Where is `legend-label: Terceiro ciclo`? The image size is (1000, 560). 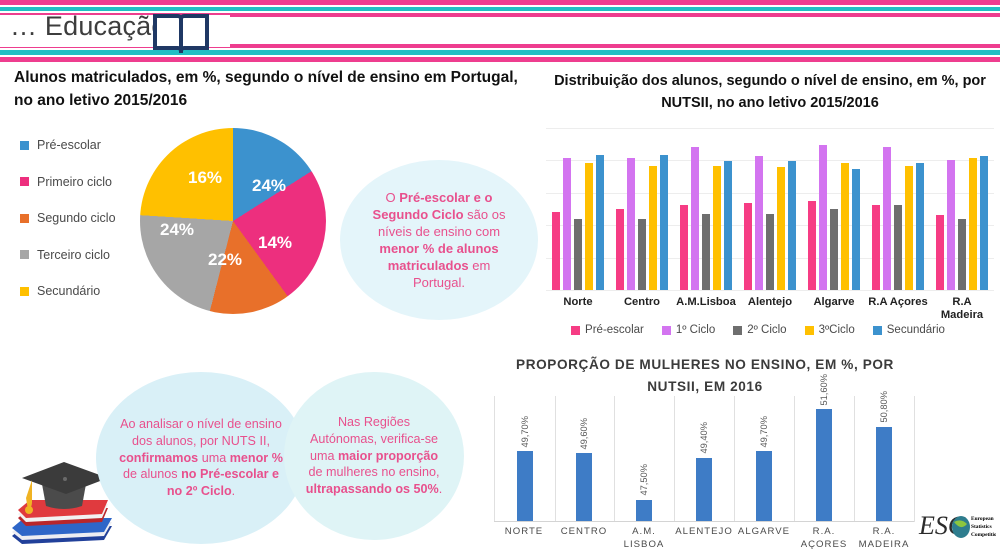
legend-label: Terceiro ciclo is located at coordinates (73, 254).